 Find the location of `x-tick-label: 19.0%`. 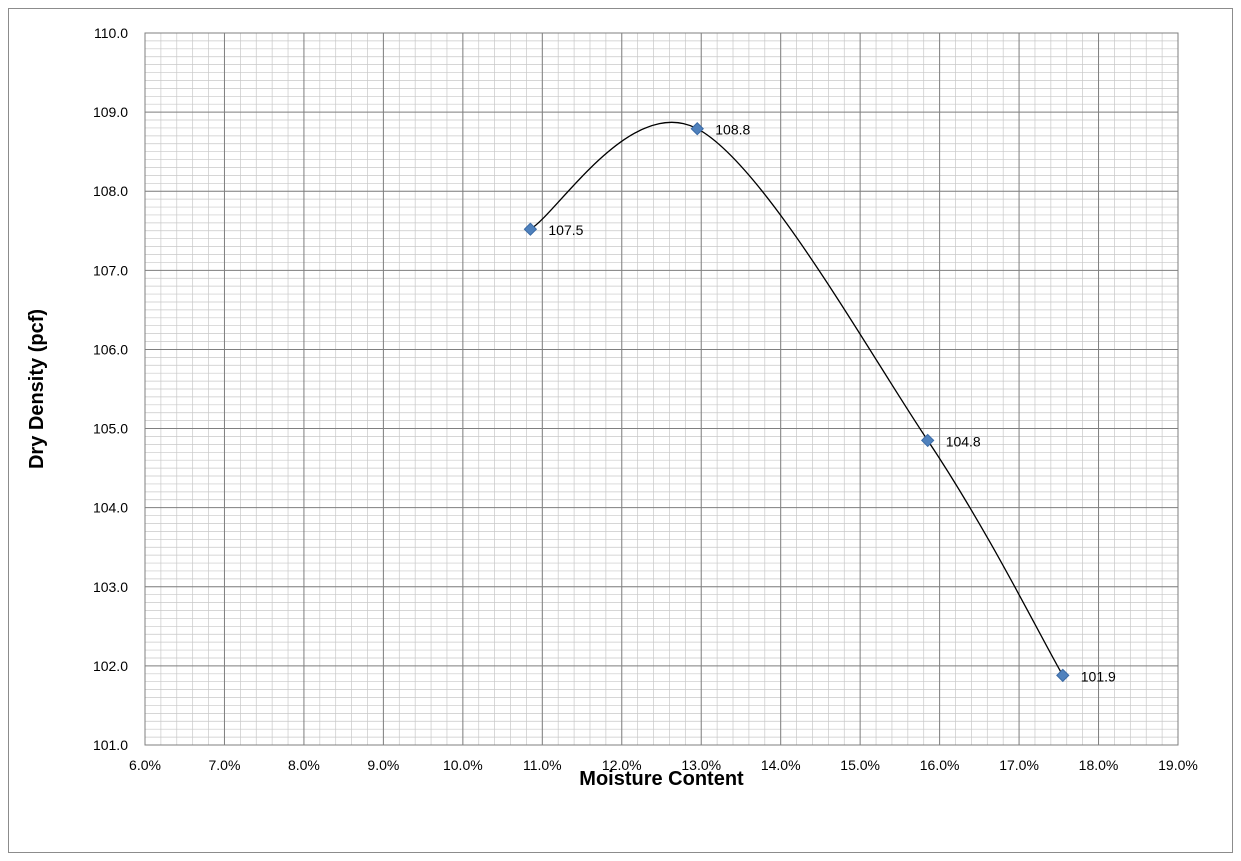

x-tick-label: 19.0% is located at coordinates (1178, 765).